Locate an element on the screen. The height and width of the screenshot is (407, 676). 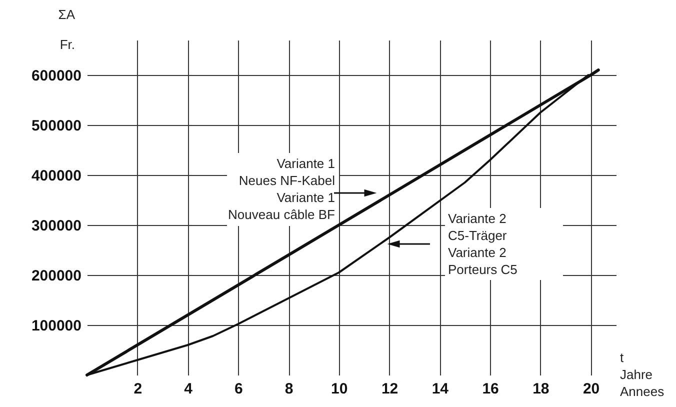
y-tick-label: 200000 is located at coordinates (56, 276).